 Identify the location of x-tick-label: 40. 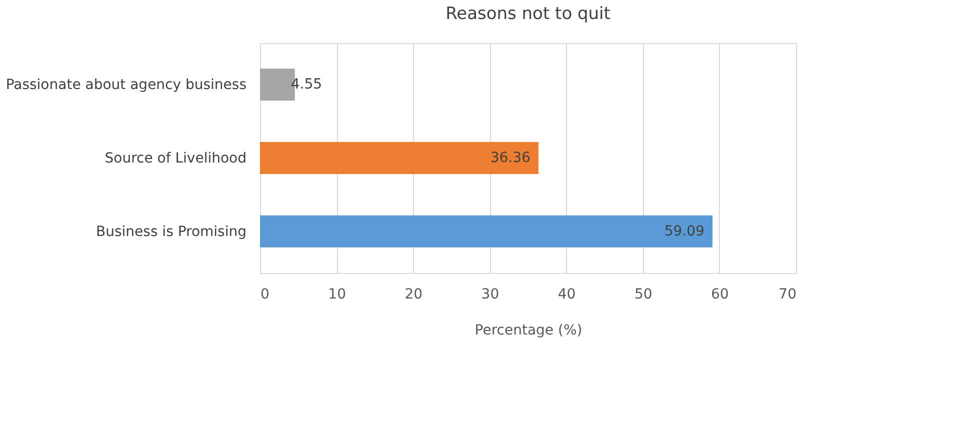
(567, 294).